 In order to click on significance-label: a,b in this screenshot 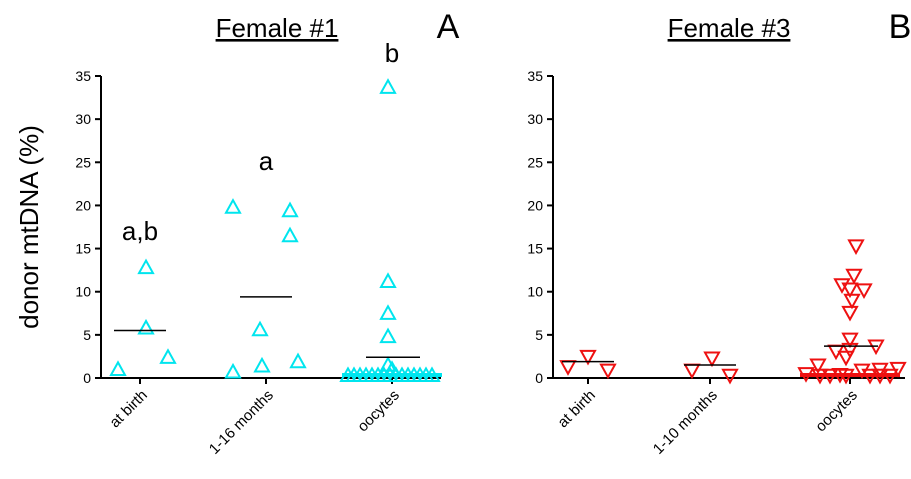, I will do `click(140, 231)`.